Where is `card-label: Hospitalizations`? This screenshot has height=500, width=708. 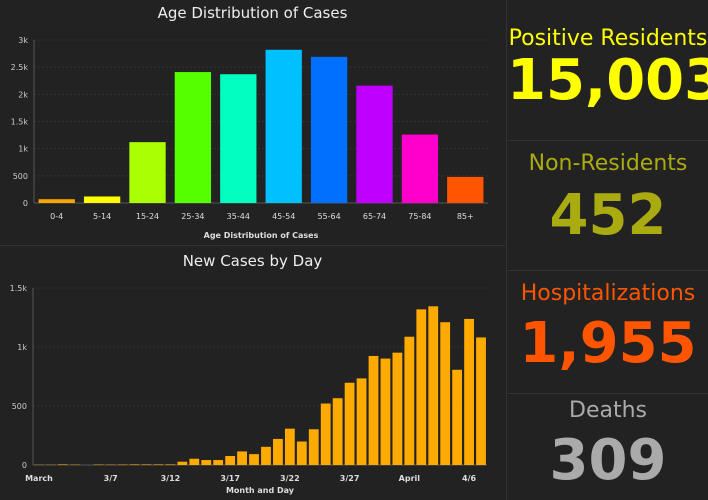 card-label: Hospitalizations is located at coordinates (608, 293).